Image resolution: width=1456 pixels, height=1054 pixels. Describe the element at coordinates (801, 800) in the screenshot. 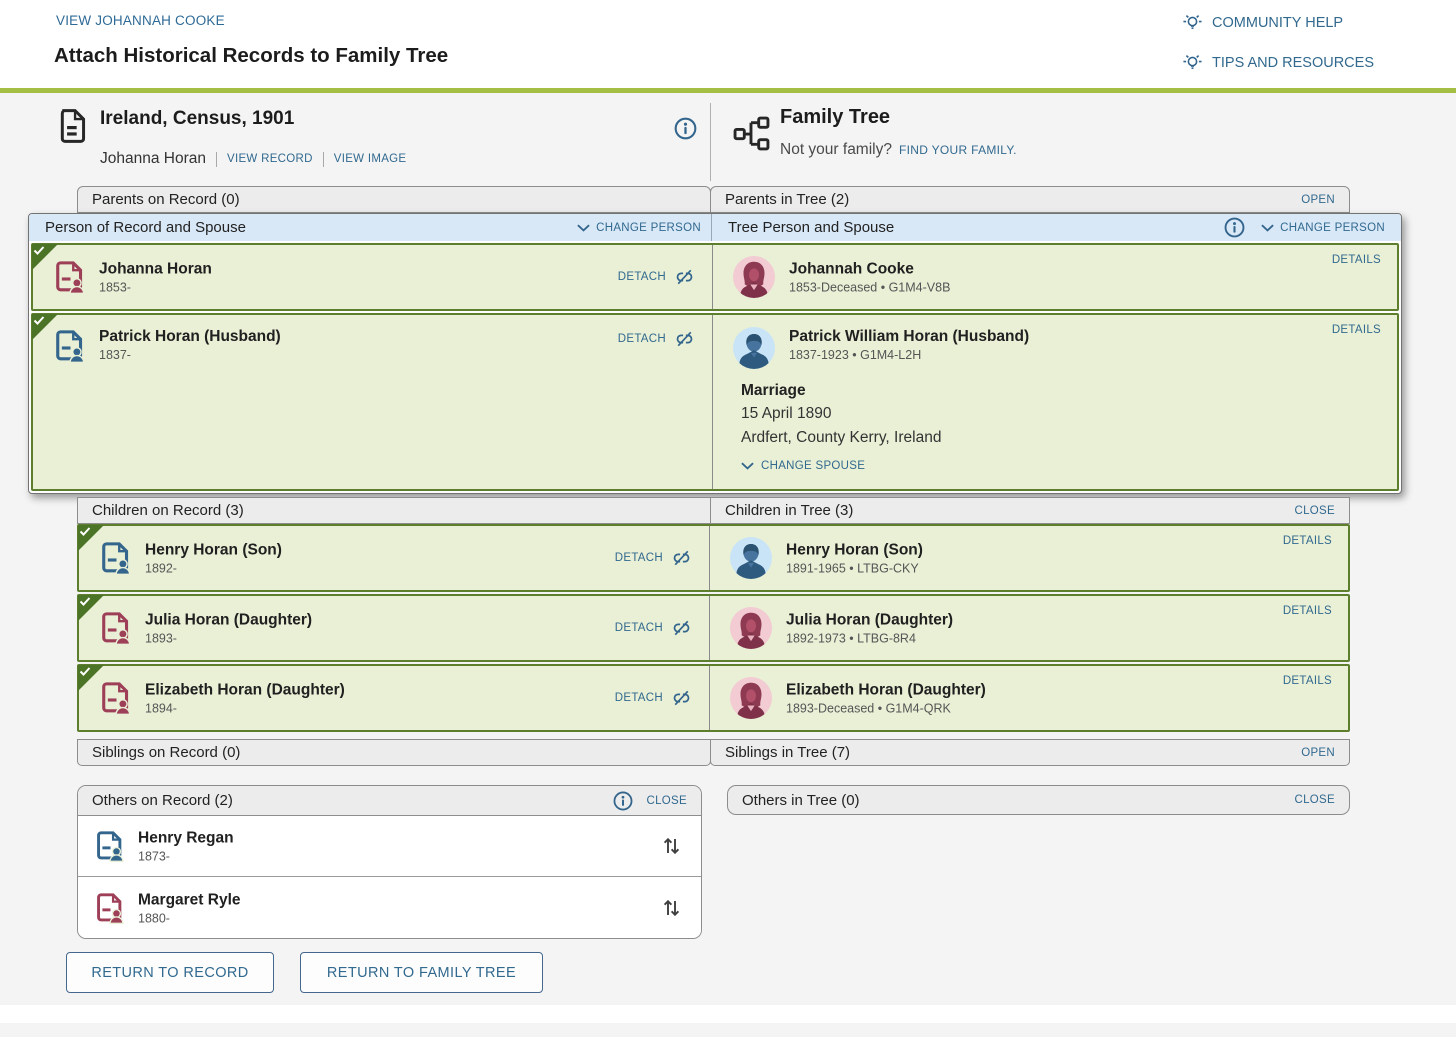

I see `others-tree-label: Others in Tree (0)` at that location.